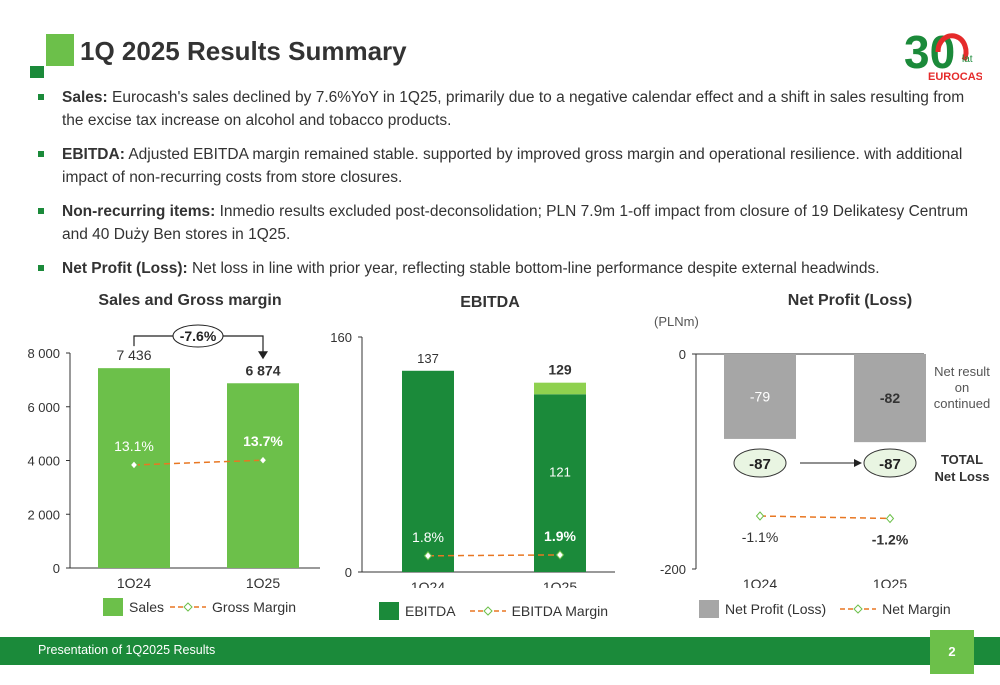 The height and width of the screenshot is (685, 1000). What do you see at coordinates (825, 517) in the screenshot?
I see `net-margin-line` at bounding box center [825, 517].